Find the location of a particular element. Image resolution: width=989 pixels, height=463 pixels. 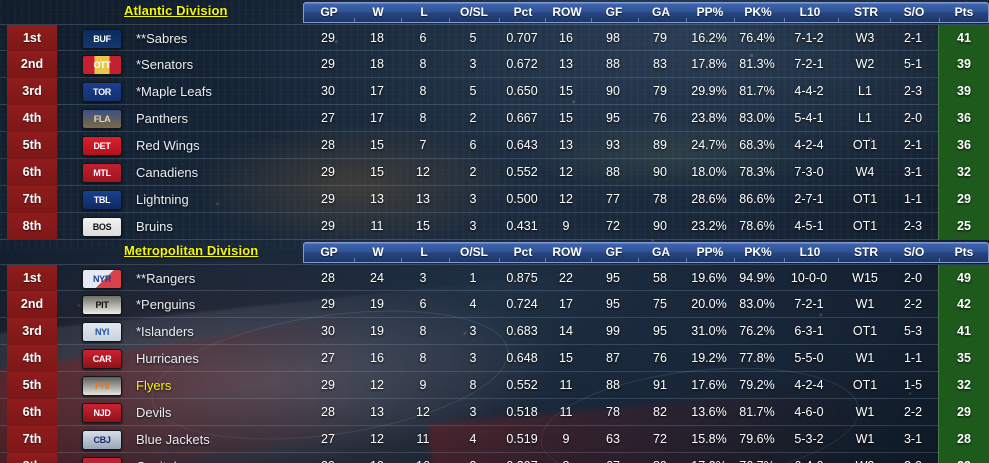

stat-so: 2-2 is located at coordinates (913, 412).